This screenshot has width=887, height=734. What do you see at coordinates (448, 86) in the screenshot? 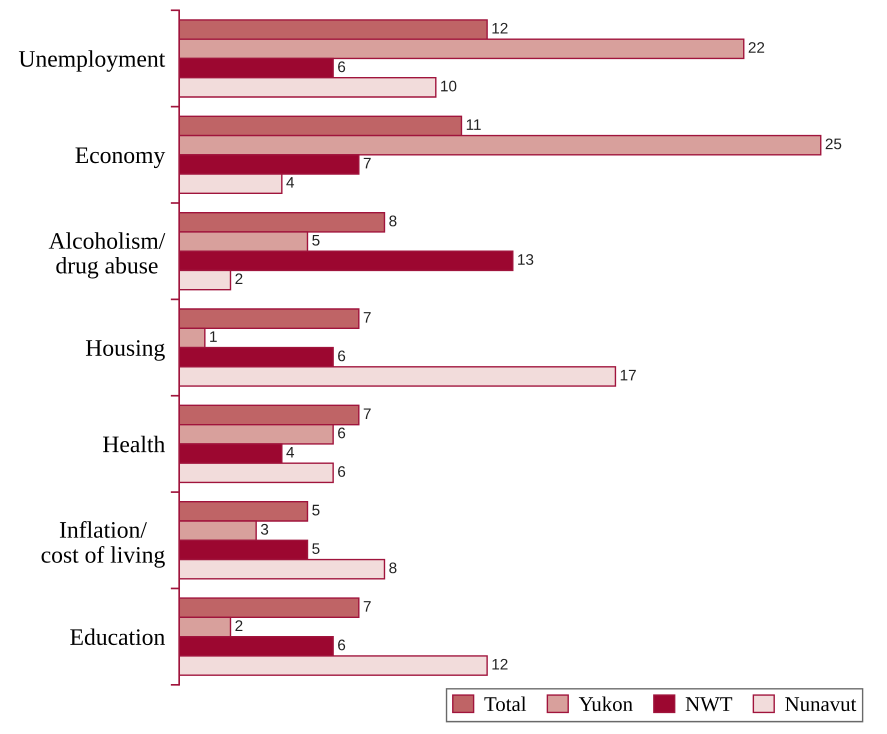
I see `data-label: 10` at bounding box center [448, 86].